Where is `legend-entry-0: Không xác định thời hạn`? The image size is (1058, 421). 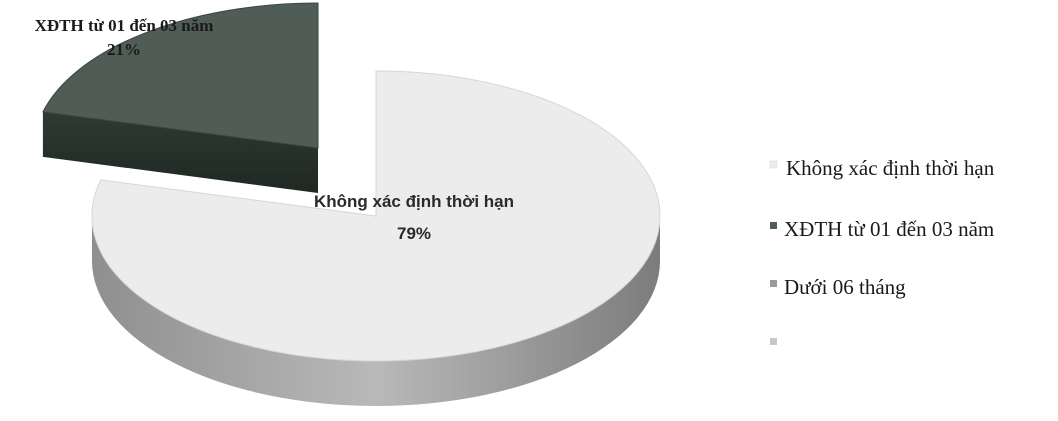 legend-entry-0: Không xác định thời hạn is located at coordinates (890, 168).